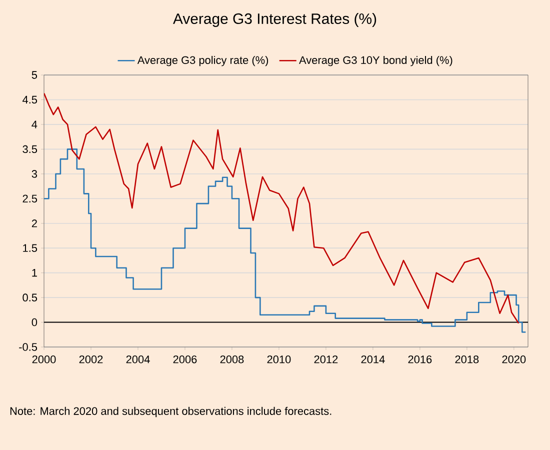 Image resolution: width=550 pixels, height=450 pixels. I want to click on x-tick-label: 2010, so click(279, 360).